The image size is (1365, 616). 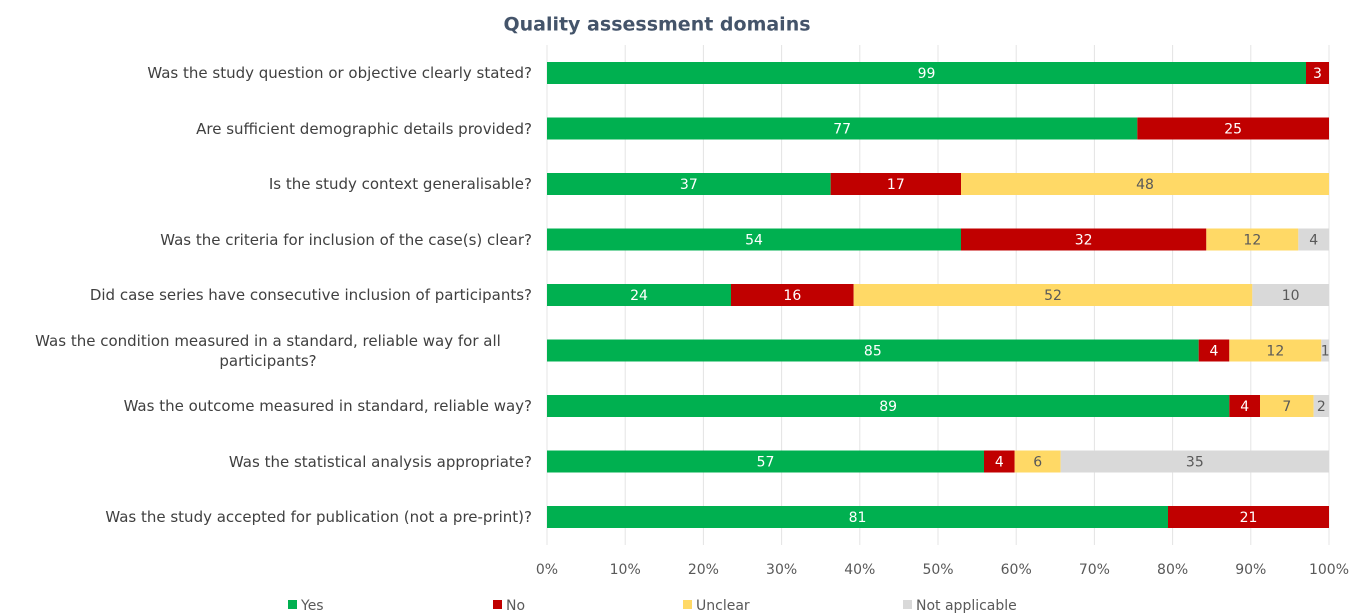 I want to click on value-label: 3, so click(x=1317, y=74).